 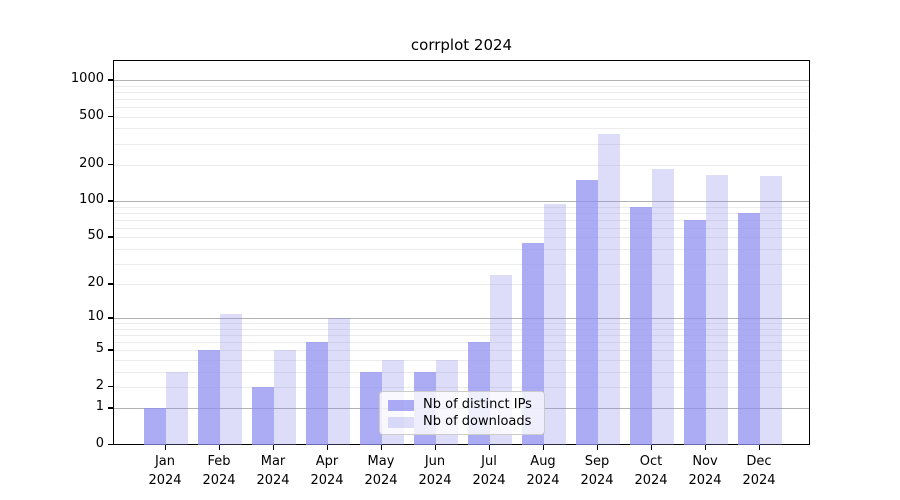 What do you see at coordinates (706, 447) in the screenshot?
I see `x-tick-nov` at bounding box center [706, 447].